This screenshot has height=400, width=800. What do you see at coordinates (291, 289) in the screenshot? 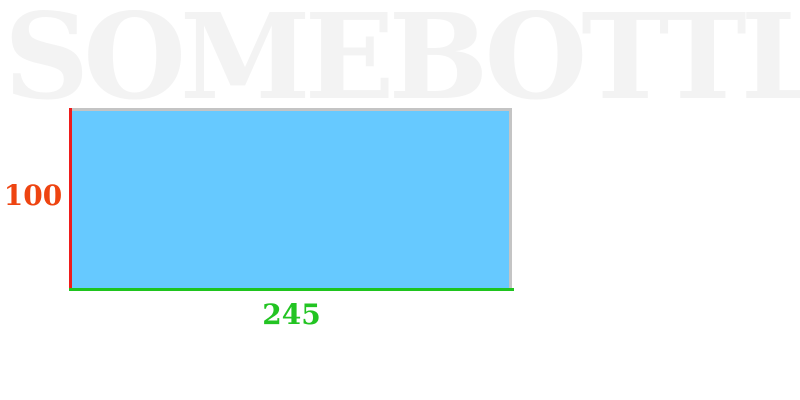
I see `width-edge` at bounding box center [291, 289].